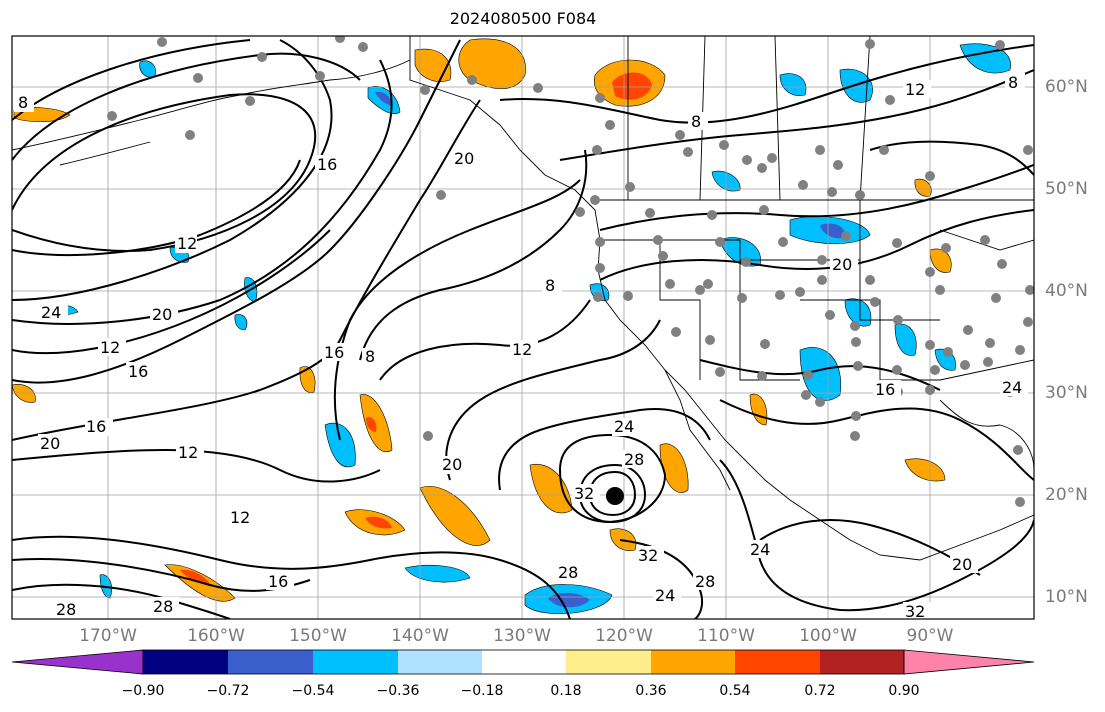 The image size is (1105, 712). I want to click on latitude-label: 20°N, so click(1066, 495).